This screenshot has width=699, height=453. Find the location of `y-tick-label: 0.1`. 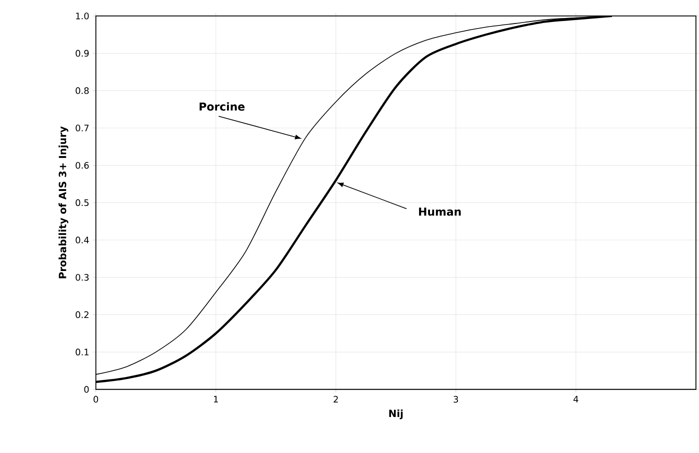

y-tick-label: 0.1 is located at coordinates (82, 352).